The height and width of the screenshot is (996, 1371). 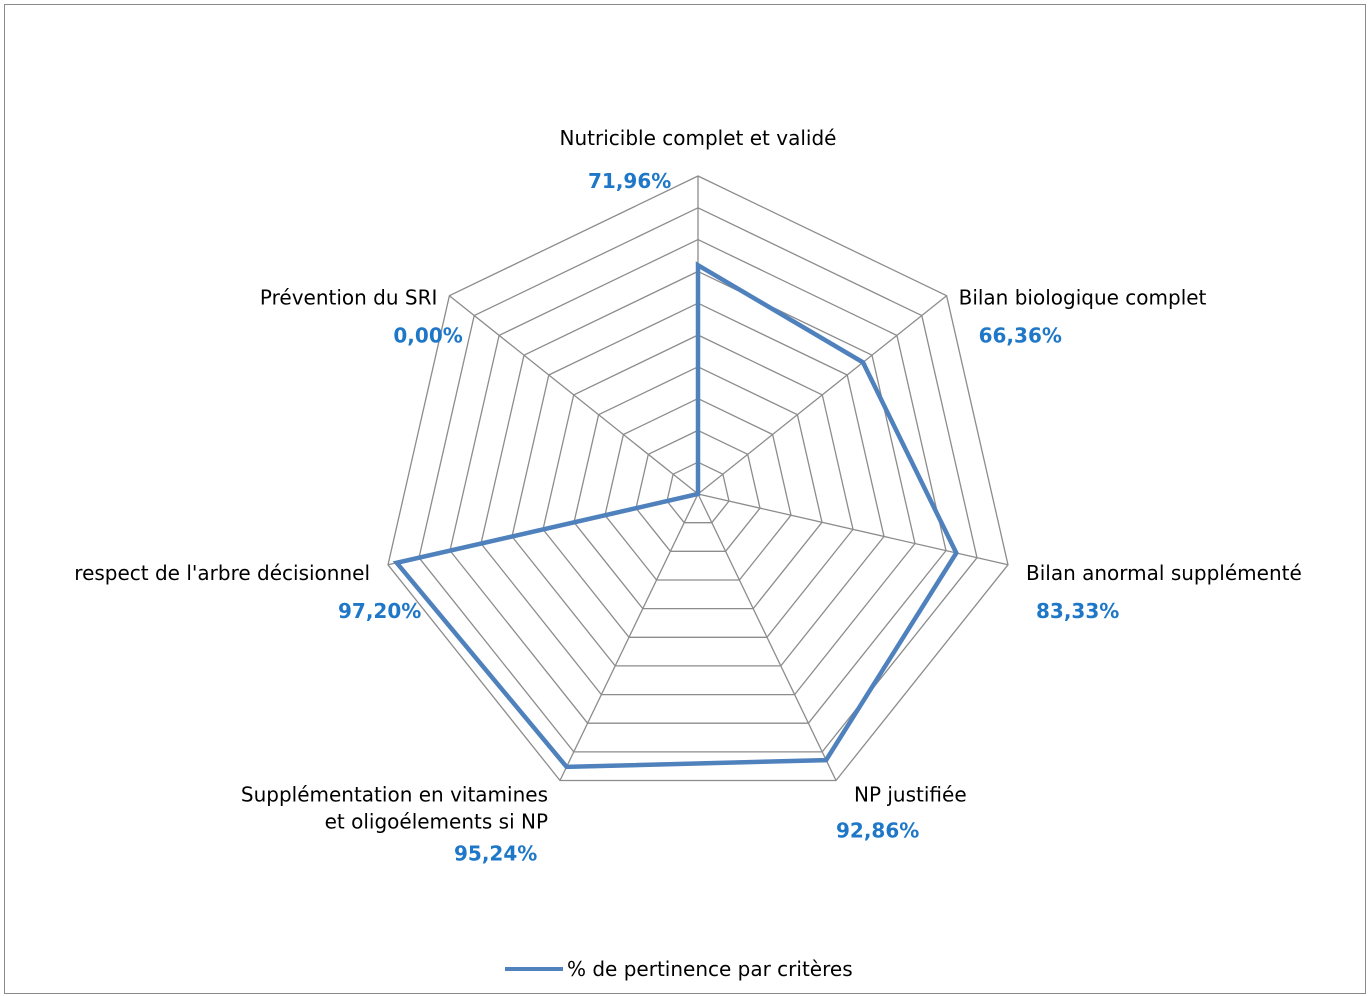 What do you see at coordinates (629, 181) in the screenshot?
I see `data-label: 71,96%` at bounding box center [629, 181].